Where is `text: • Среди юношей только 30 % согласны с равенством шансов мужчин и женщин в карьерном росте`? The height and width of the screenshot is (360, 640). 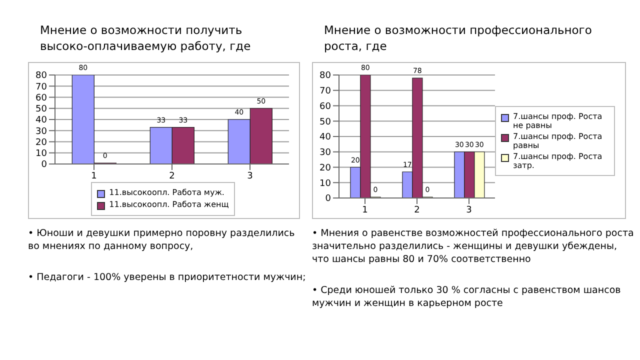
text: • Среди юношей только 30 % согласны с равенством шансов мужчин и женщин в карьерном росте is located at coordinates (467, 297).